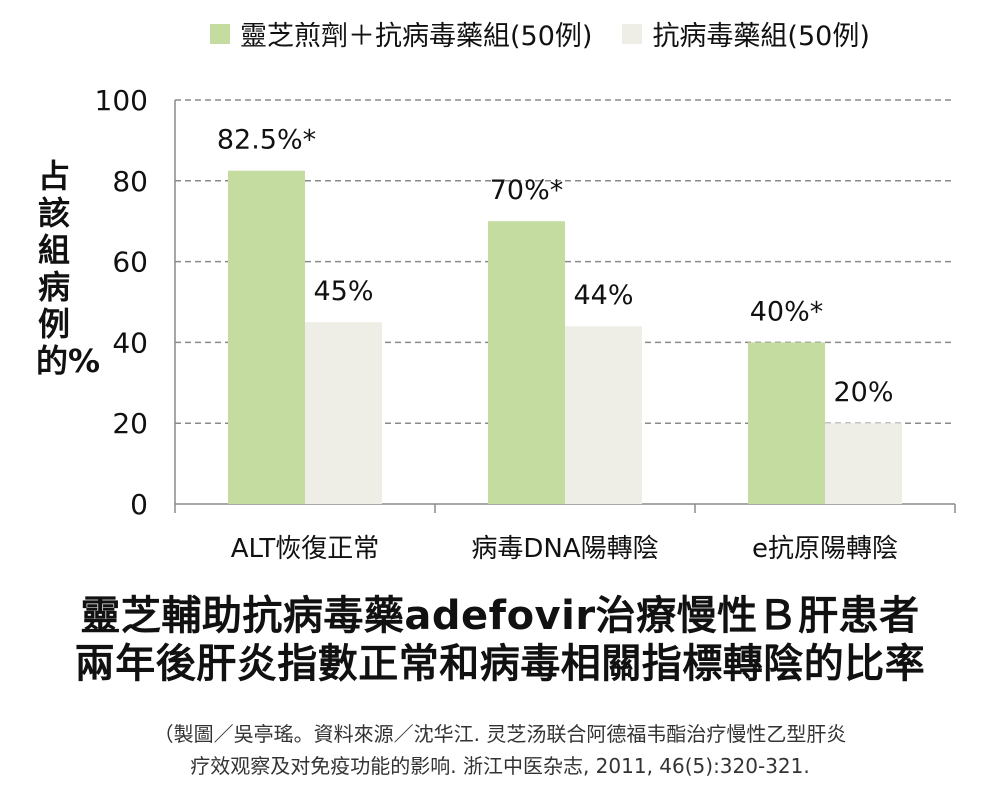 This screenshot has height=800, width=1000. What do you see at coordinates (825, 549) in the screenshot?
I see `x-tick-label: e抗原陽轉陰` at bounding box center [825, 549].